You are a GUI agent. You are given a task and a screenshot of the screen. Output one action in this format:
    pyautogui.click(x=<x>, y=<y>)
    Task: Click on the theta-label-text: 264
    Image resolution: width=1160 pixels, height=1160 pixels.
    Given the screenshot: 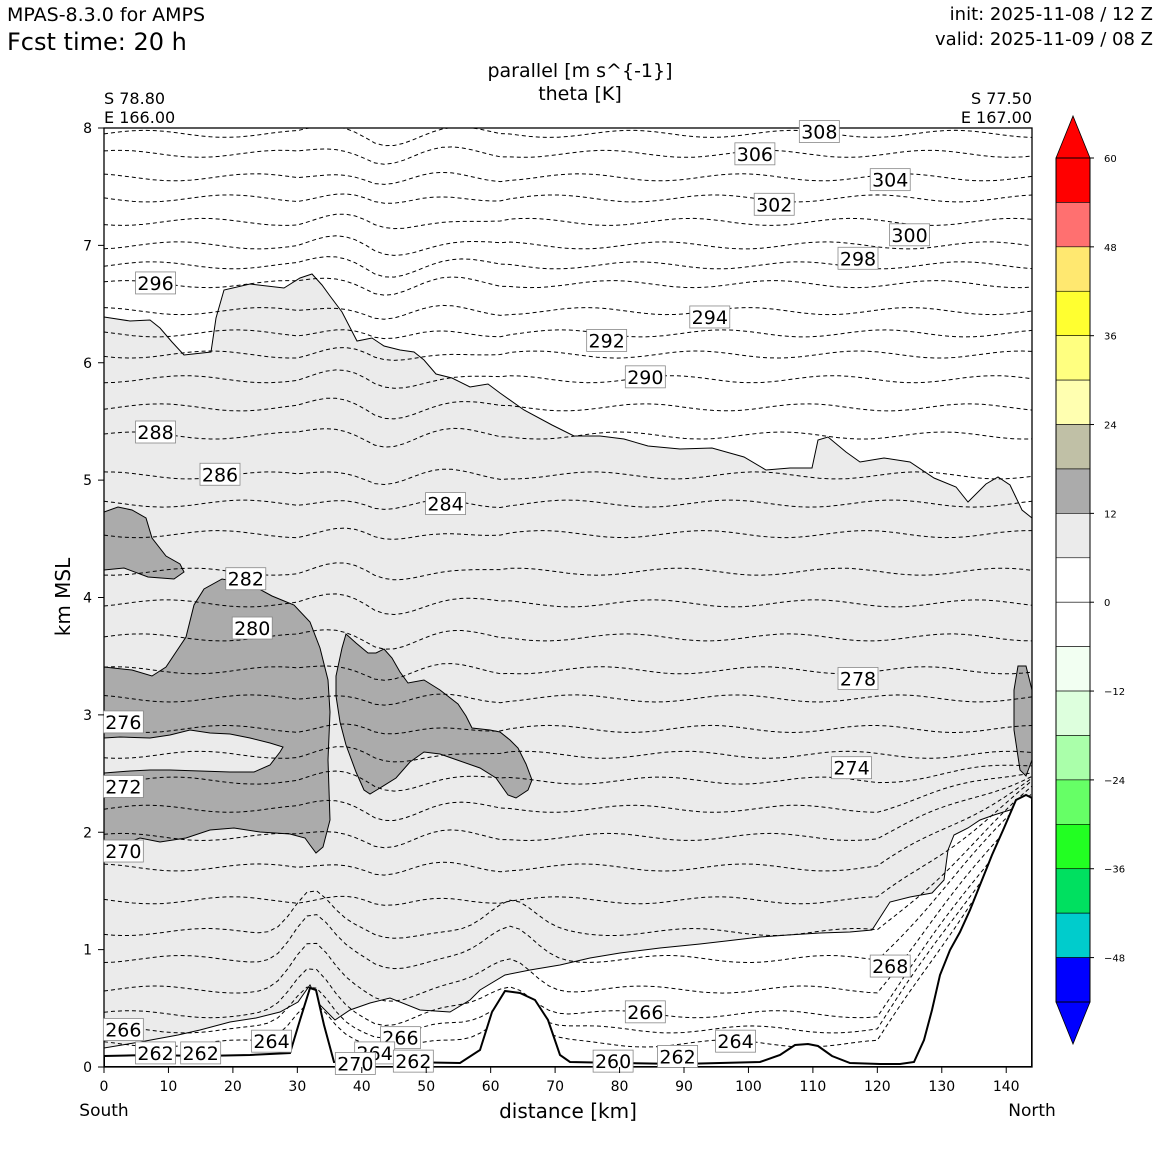 What is the action you would take?
    pyautogui.click(x=271, y=1042)
    